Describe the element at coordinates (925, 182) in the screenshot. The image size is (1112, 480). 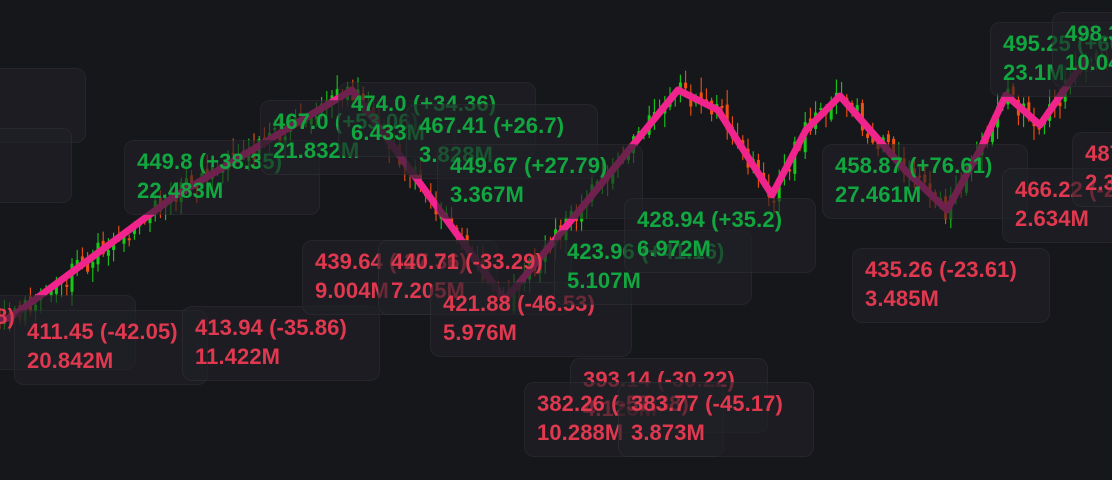
I see `pivot-label: 458.87 (+76.61) 27.461M` at that location.